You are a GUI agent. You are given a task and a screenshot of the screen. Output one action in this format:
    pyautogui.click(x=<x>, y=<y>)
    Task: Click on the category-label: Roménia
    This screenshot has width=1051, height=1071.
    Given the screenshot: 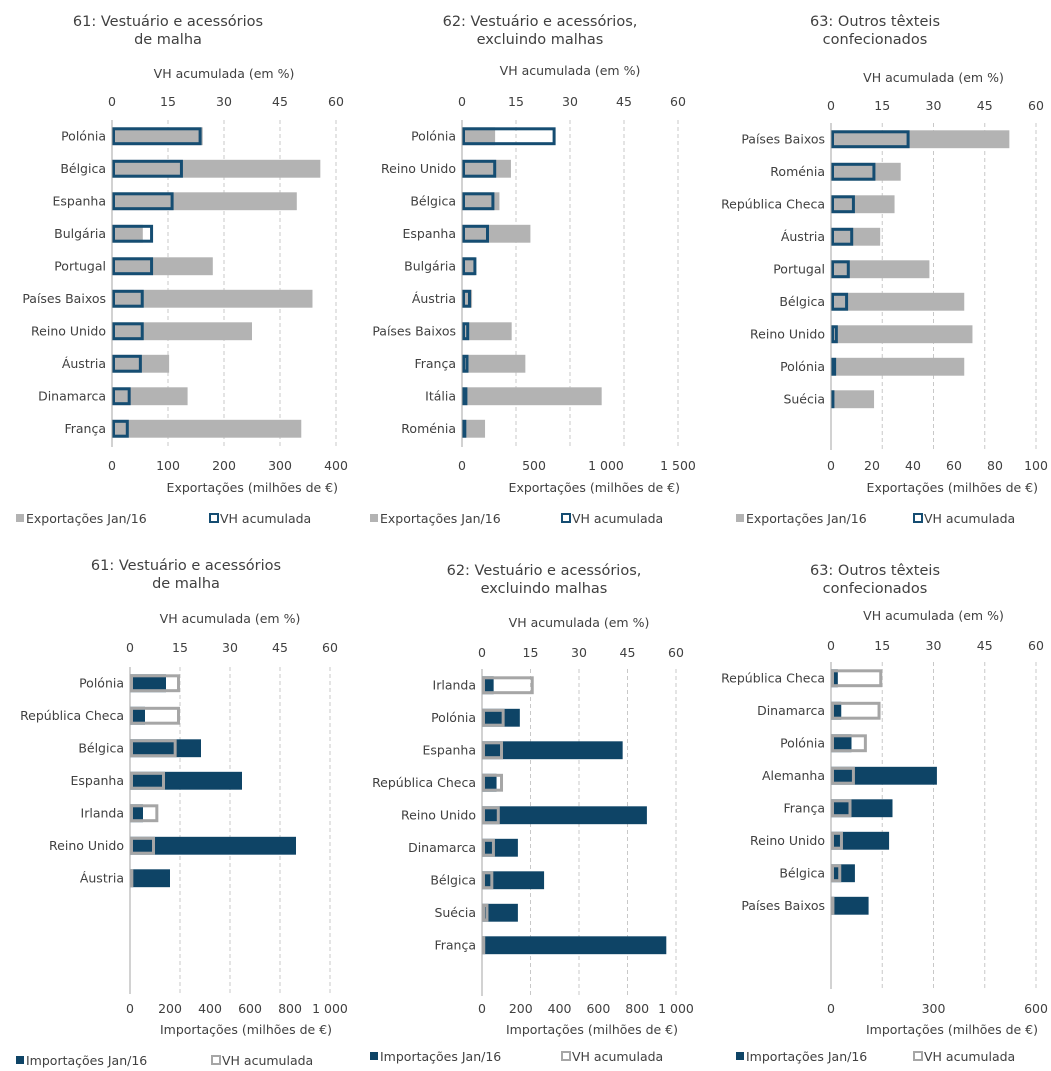 What is the action you would take?
    pyautogui.click(x=428, y=428)
    